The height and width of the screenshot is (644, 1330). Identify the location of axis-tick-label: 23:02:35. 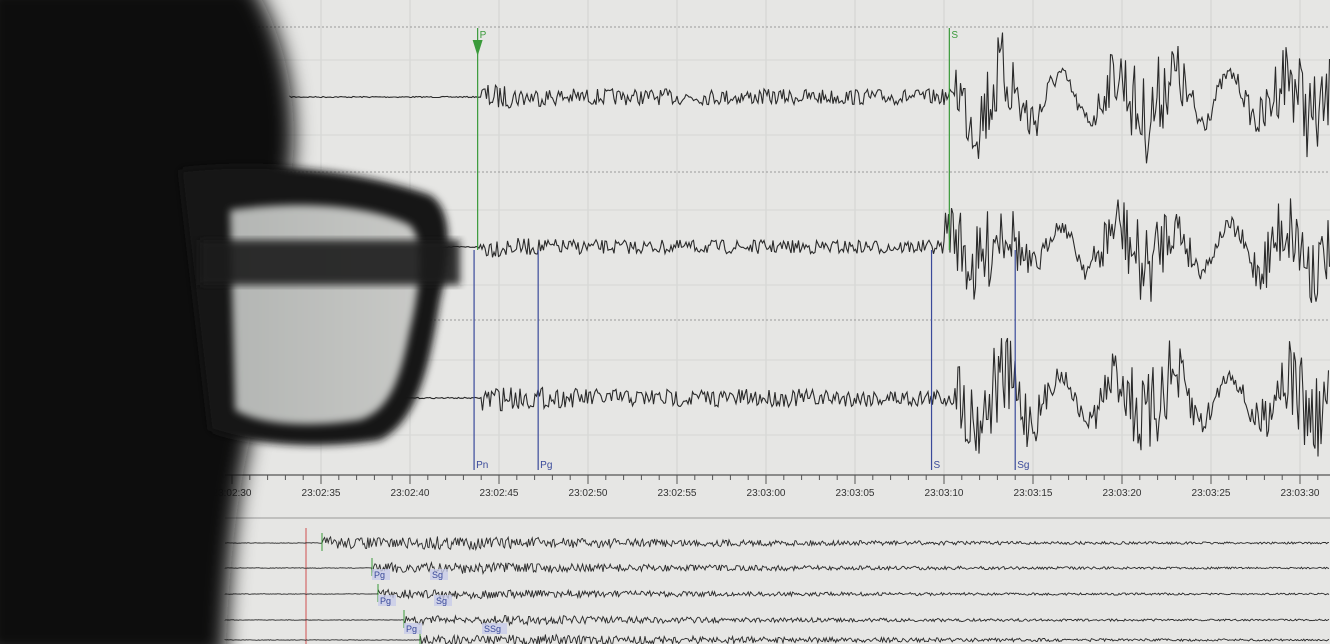
(321, 493).